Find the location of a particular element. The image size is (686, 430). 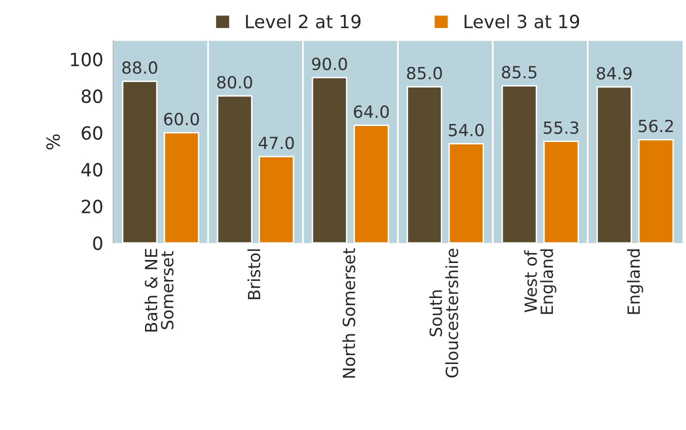

data-label: 90.0 is located at coordinates (330, 64).